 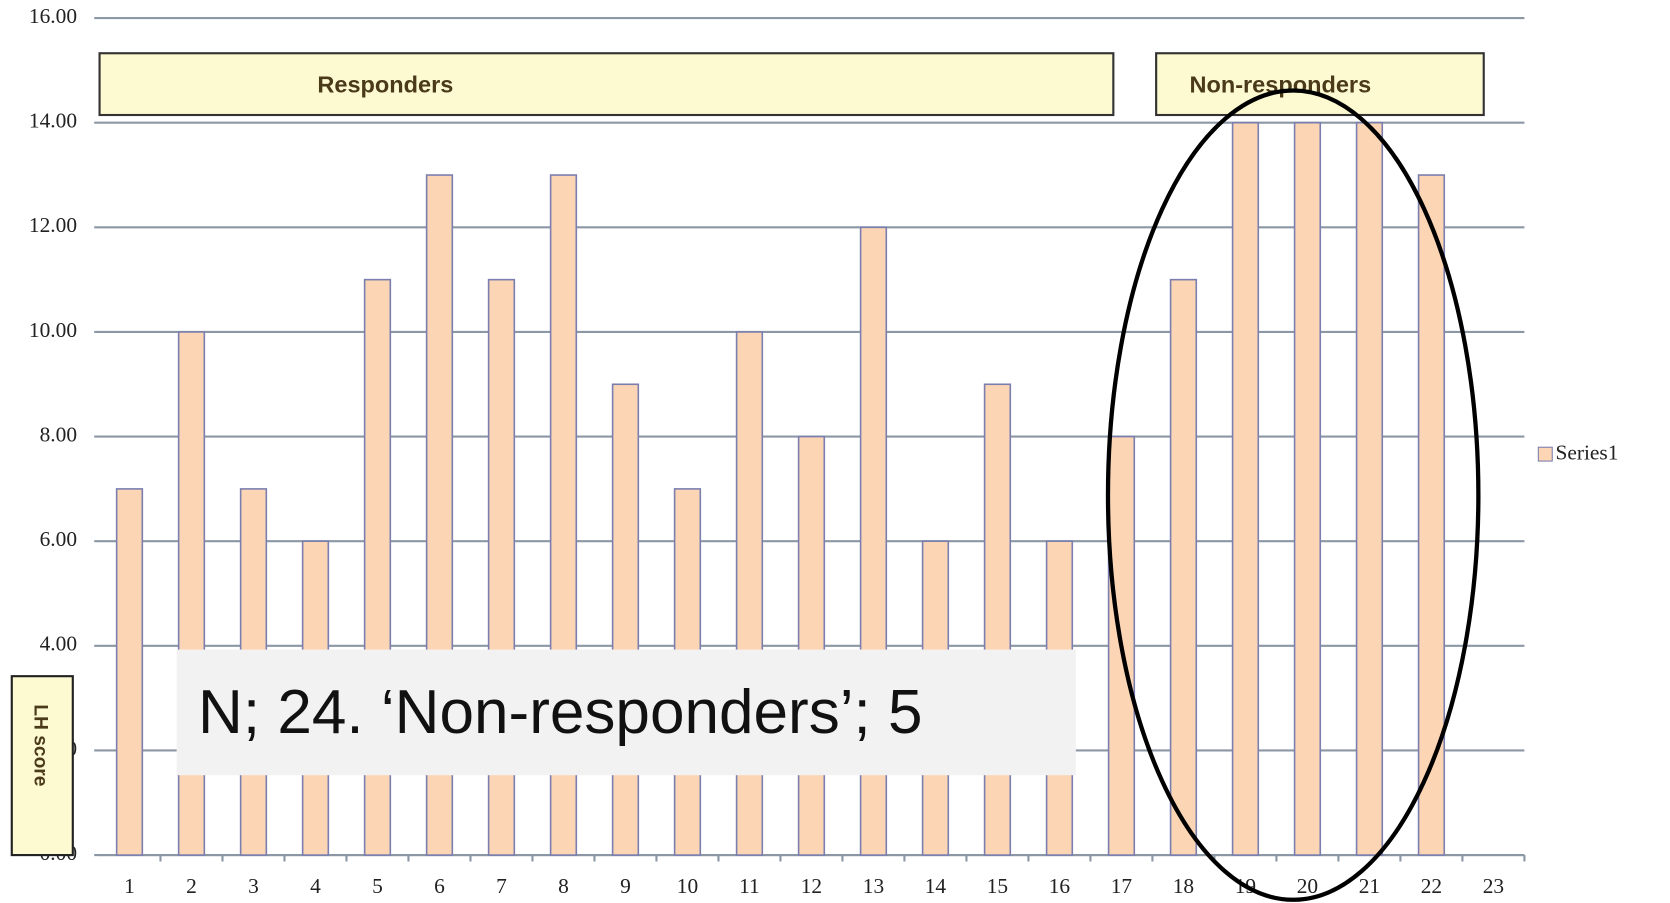 I want to click on responders-label: Responders, so click(x=385, y=84).